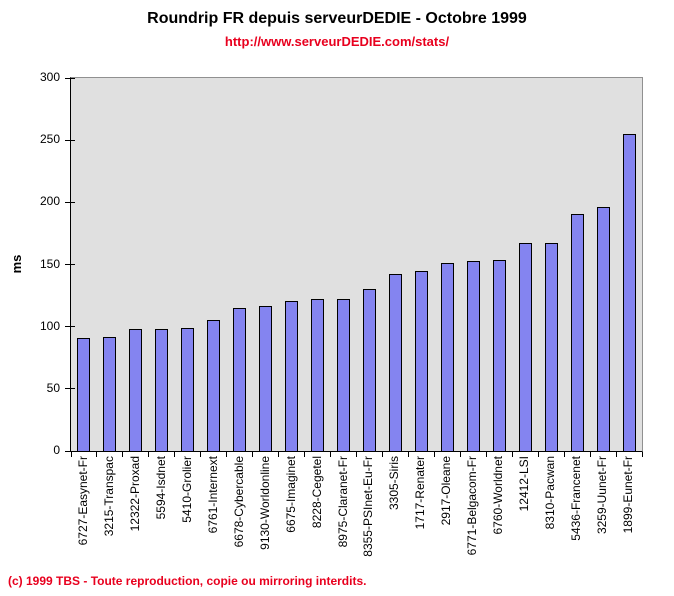 Image resolution: width=674 pixels, height=596 pixels. Describe the element at coordinates (186, 489) in the screenshot. I see `x-category-label: 5410-Grolier` at that location.